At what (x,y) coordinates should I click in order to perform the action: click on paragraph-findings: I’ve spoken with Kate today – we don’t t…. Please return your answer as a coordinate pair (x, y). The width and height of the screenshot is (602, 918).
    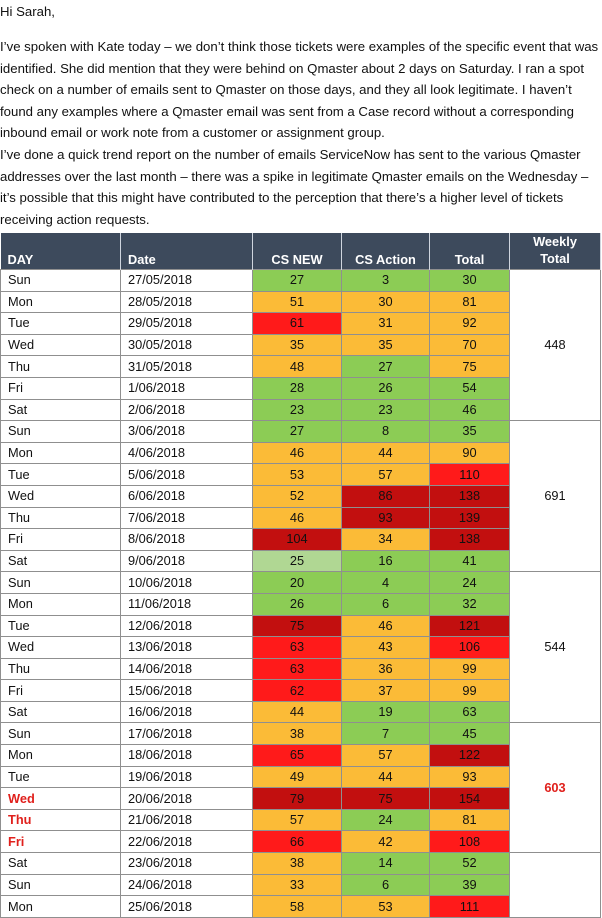
    Looking at the image, I should click on (299, 90).